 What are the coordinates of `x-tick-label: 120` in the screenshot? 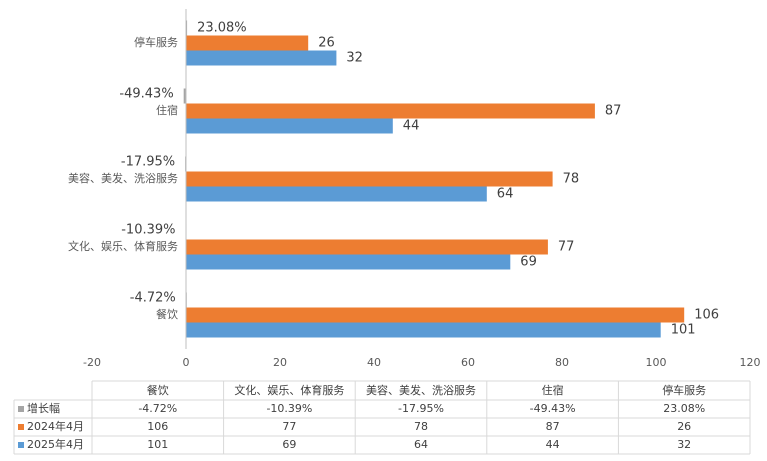 It's located at (750, 362).